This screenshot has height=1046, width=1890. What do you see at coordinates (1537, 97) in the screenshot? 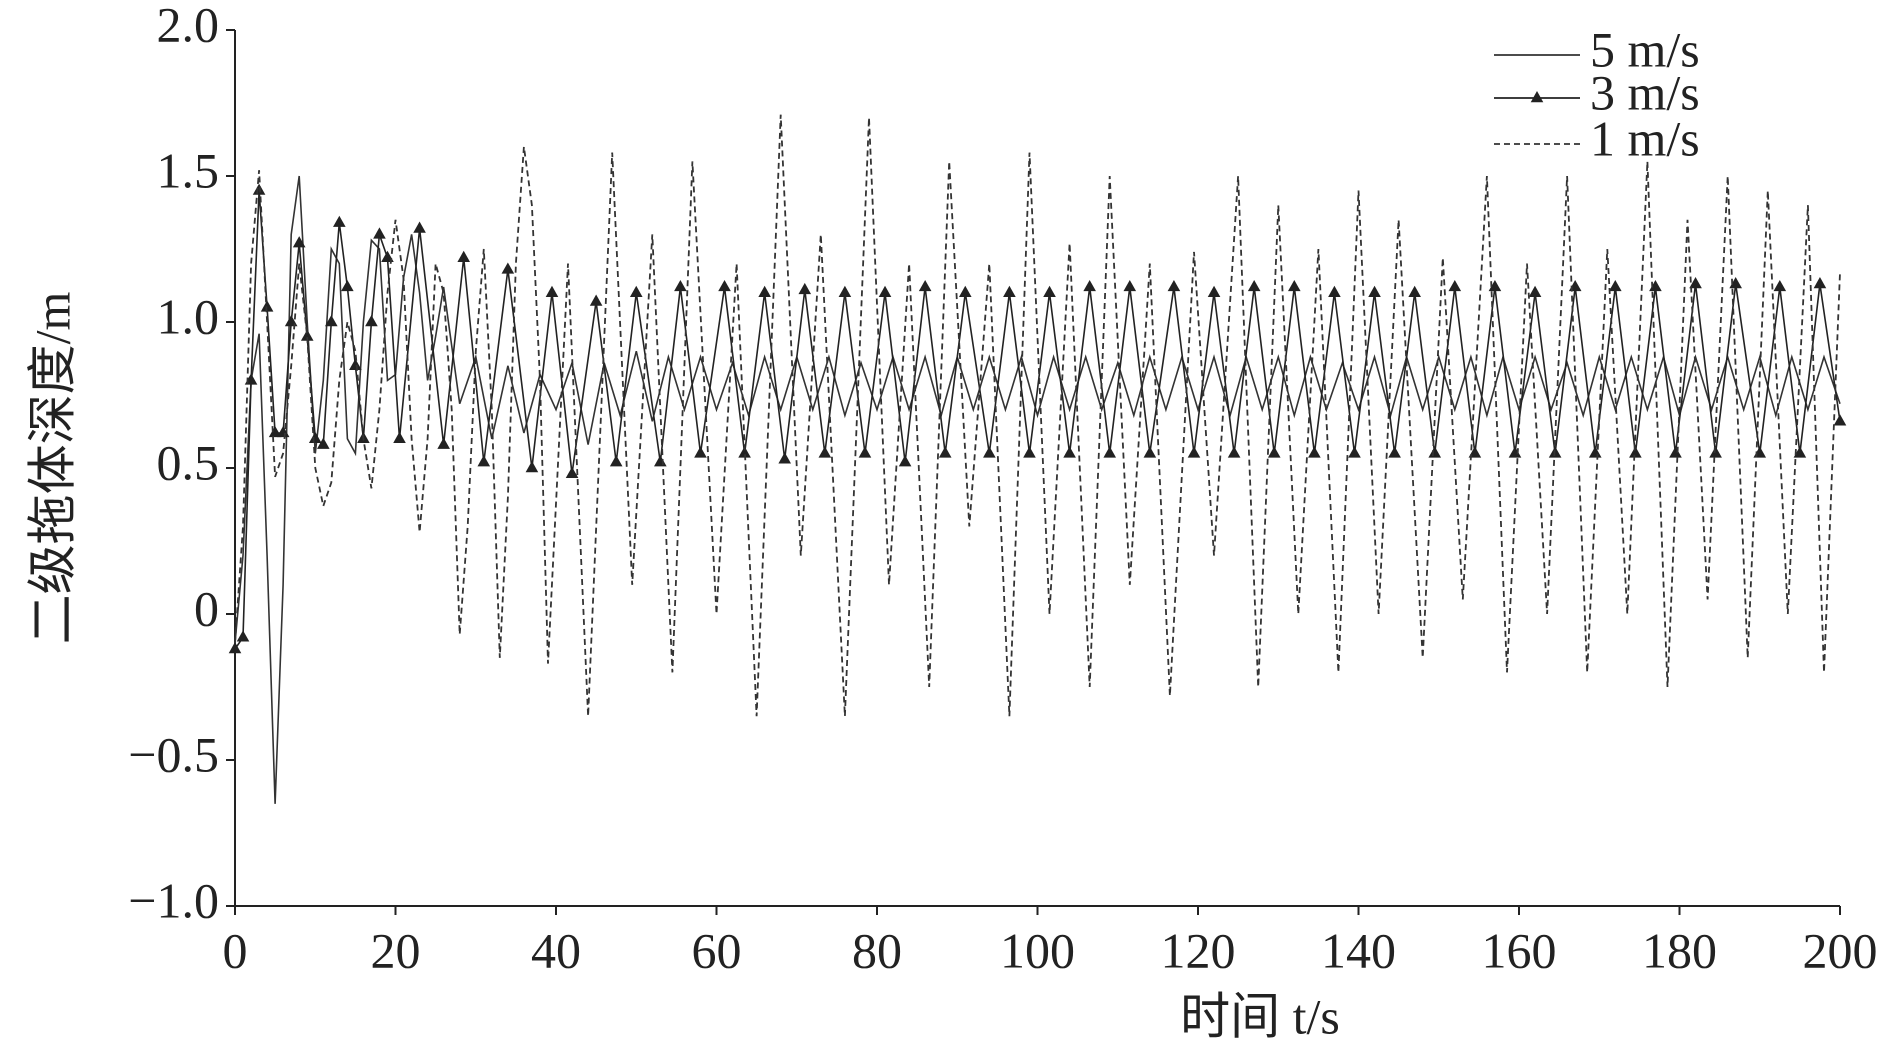
I see `legend-marker` at bounding box center [1537, 97].